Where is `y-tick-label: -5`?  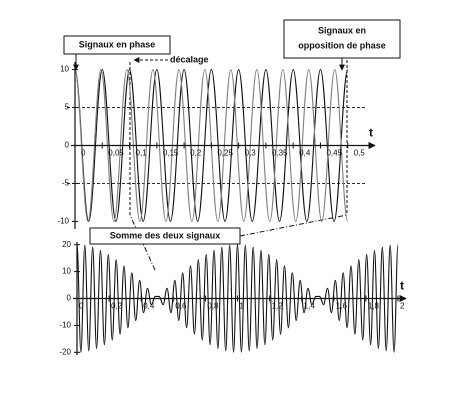 y-tick-label: -5 is located at coordinates (66, 183).